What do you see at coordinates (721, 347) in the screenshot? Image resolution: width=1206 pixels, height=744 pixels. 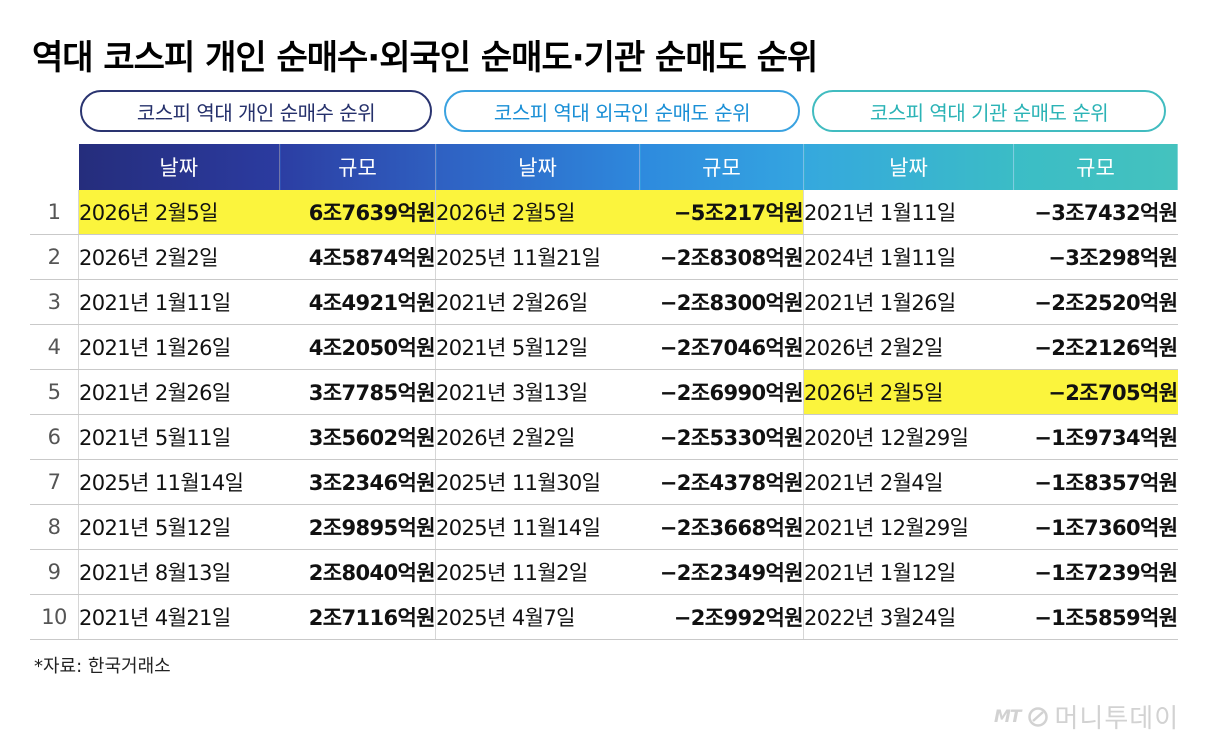 I see `foreign-amount-cell: −2조7046억원` at bounding box center [721, 347].